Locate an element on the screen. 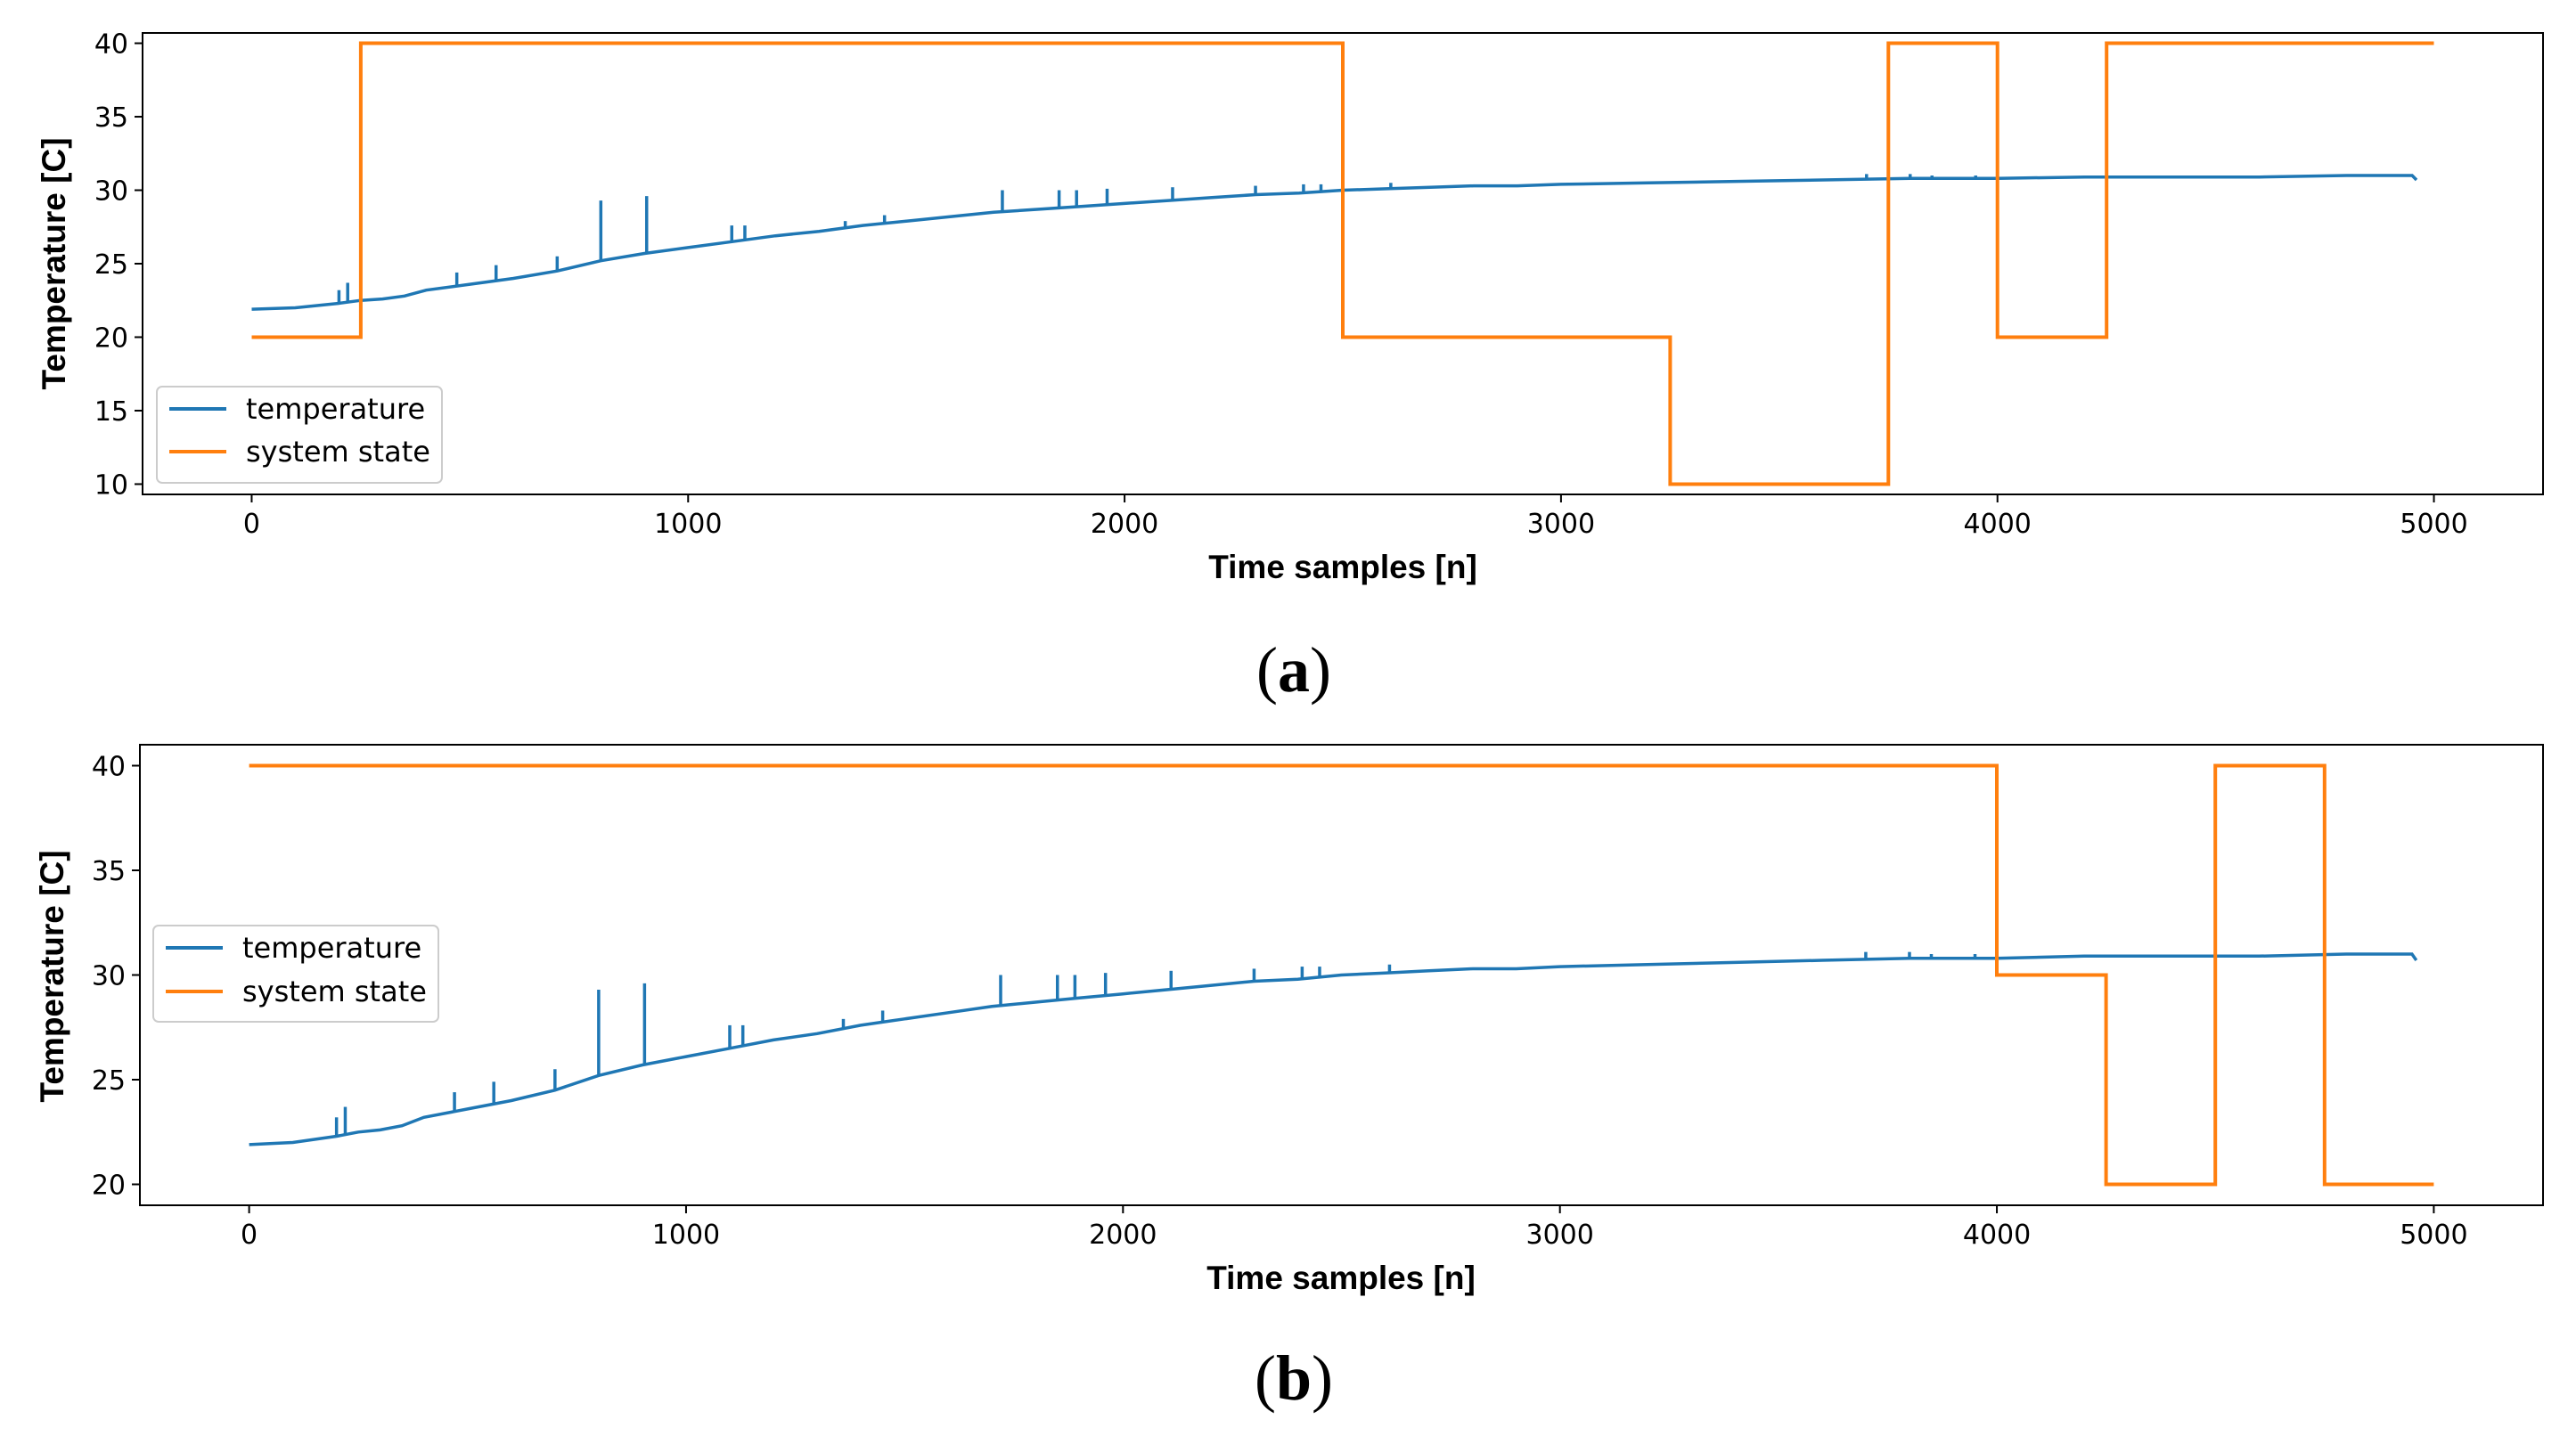  caption-a: (a) is located at coordinates (1293, 670).